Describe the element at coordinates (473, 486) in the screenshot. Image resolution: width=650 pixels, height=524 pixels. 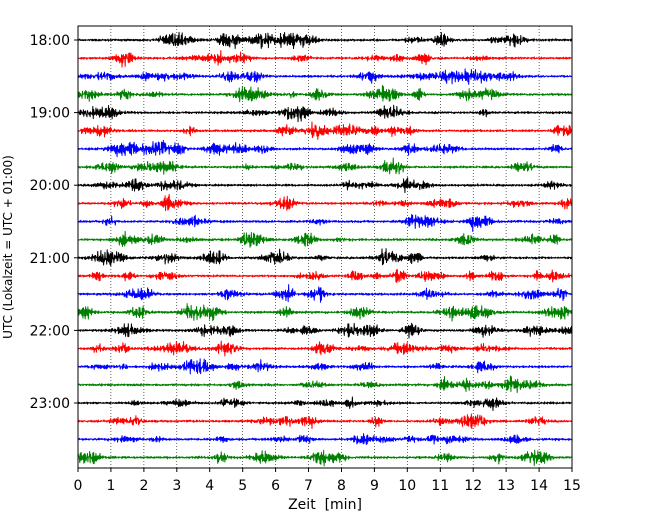
I see `x-tick-label: 12` at that location.